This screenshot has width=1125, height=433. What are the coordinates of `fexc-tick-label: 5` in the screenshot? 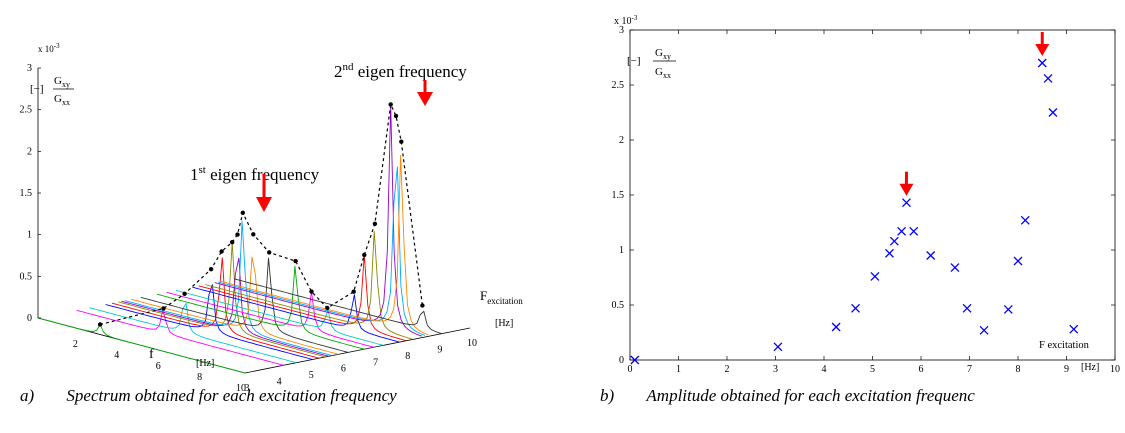 It's located at (311, 375).